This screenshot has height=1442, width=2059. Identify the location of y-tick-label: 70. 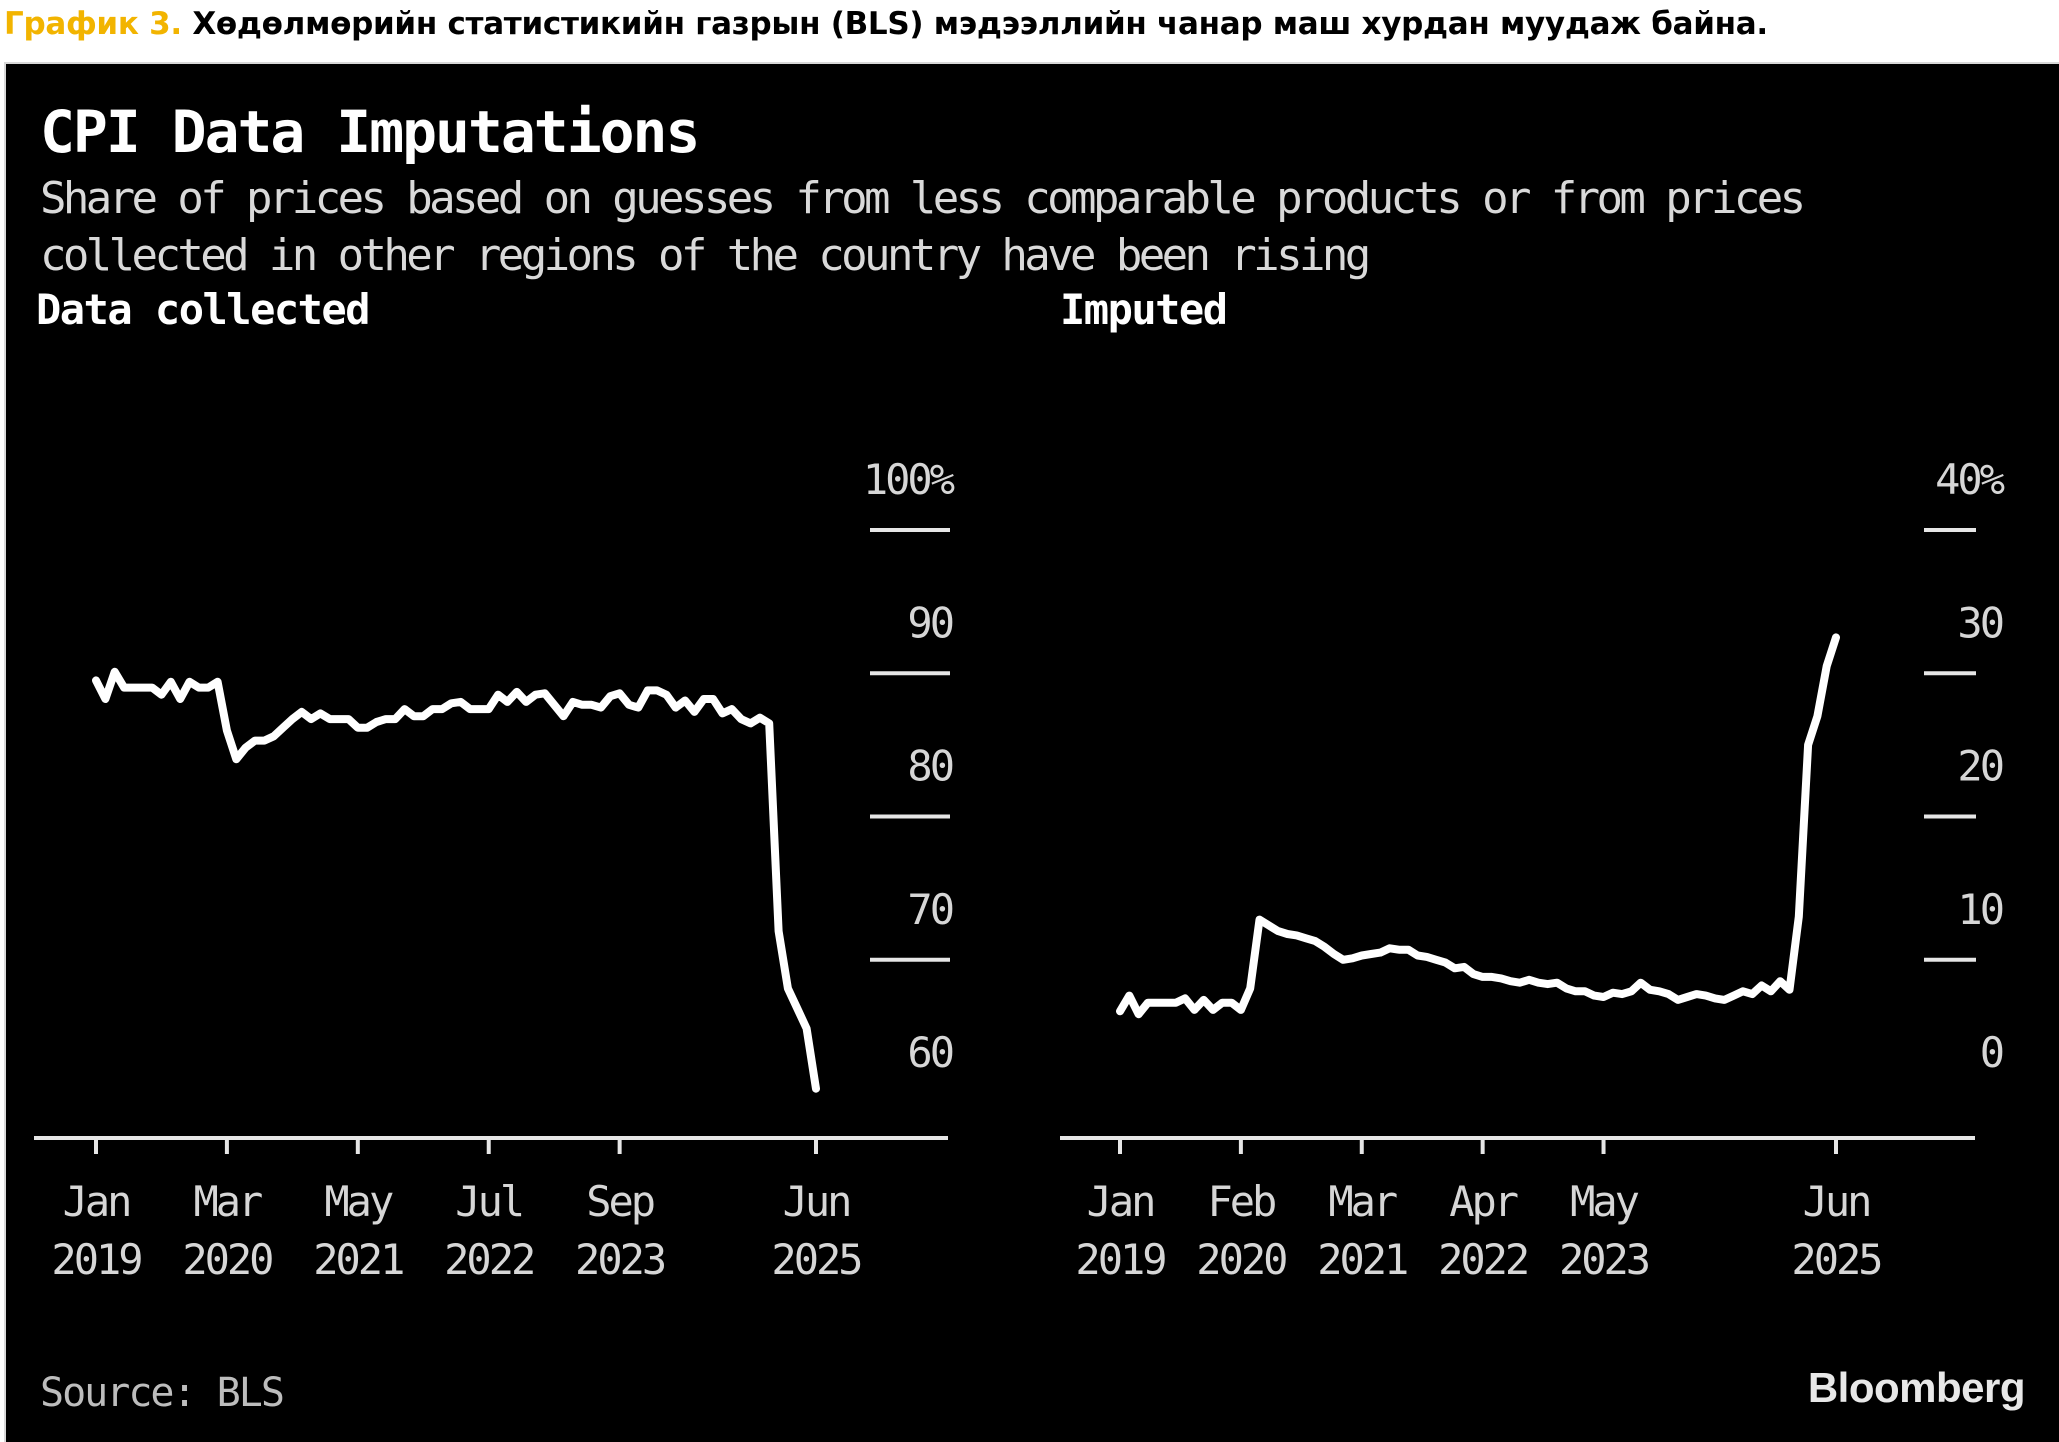
(929, 909).